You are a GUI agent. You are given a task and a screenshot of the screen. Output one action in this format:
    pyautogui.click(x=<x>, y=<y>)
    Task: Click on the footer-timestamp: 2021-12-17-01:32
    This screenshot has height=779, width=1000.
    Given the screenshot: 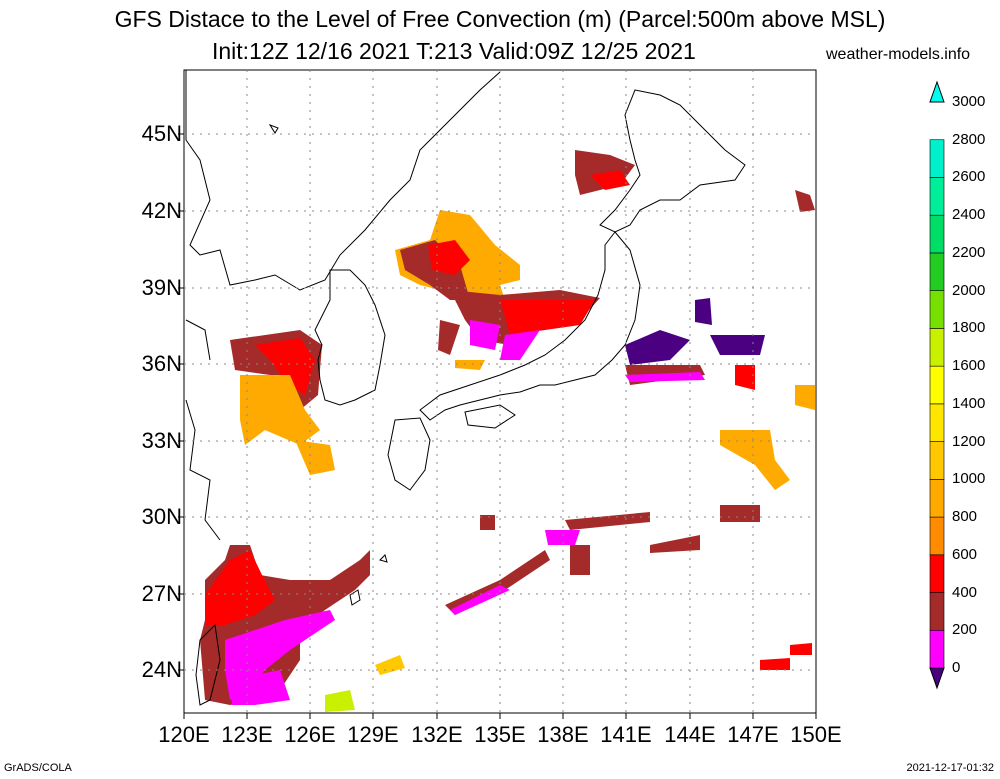 What is the action you would take?
    pyautogui.click(x=950, y=768)
    